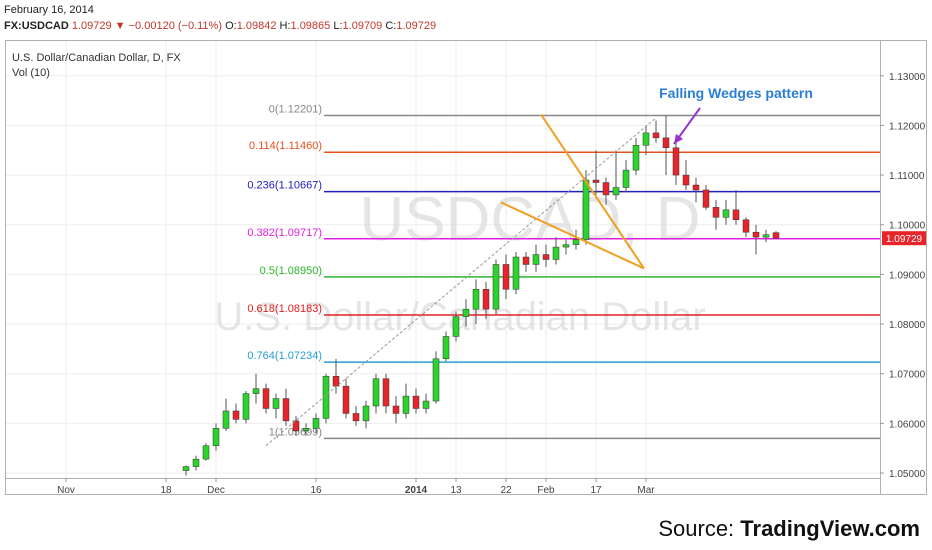 The height and width of the screenshot is (550, 932). Describe the element at coordinates (216, 490) in the screenshot. I see `x-tick-label: Dec` at that location.